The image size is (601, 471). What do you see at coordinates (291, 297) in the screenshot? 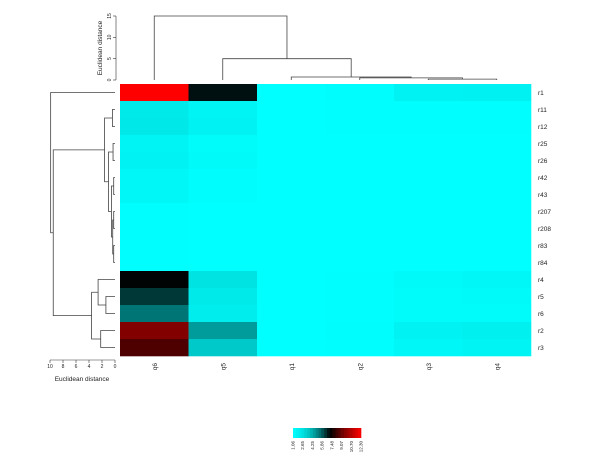
I see `heatmap-cell-r5-q1` at bounding box center [291, 297].